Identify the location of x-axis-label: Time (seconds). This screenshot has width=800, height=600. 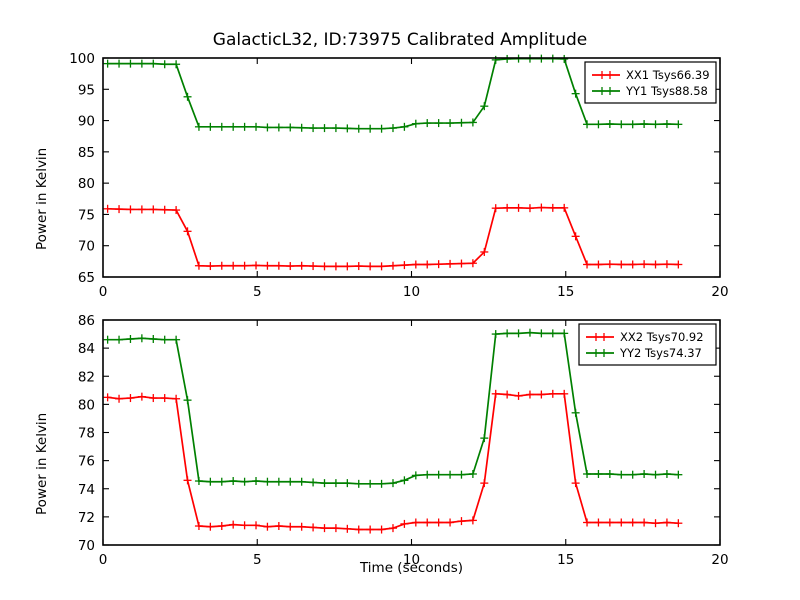
(411, 568).